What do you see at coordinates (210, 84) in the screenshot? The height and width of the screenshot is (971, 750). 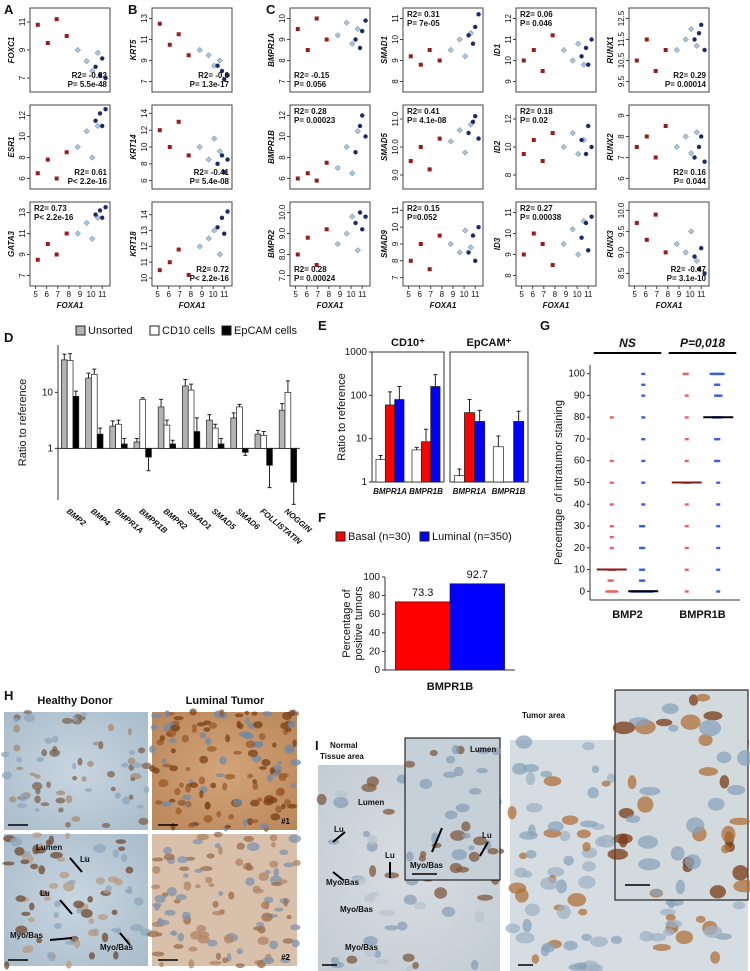 I see `annotation: P= 1.3e-17` at bounding box center [210, 84].